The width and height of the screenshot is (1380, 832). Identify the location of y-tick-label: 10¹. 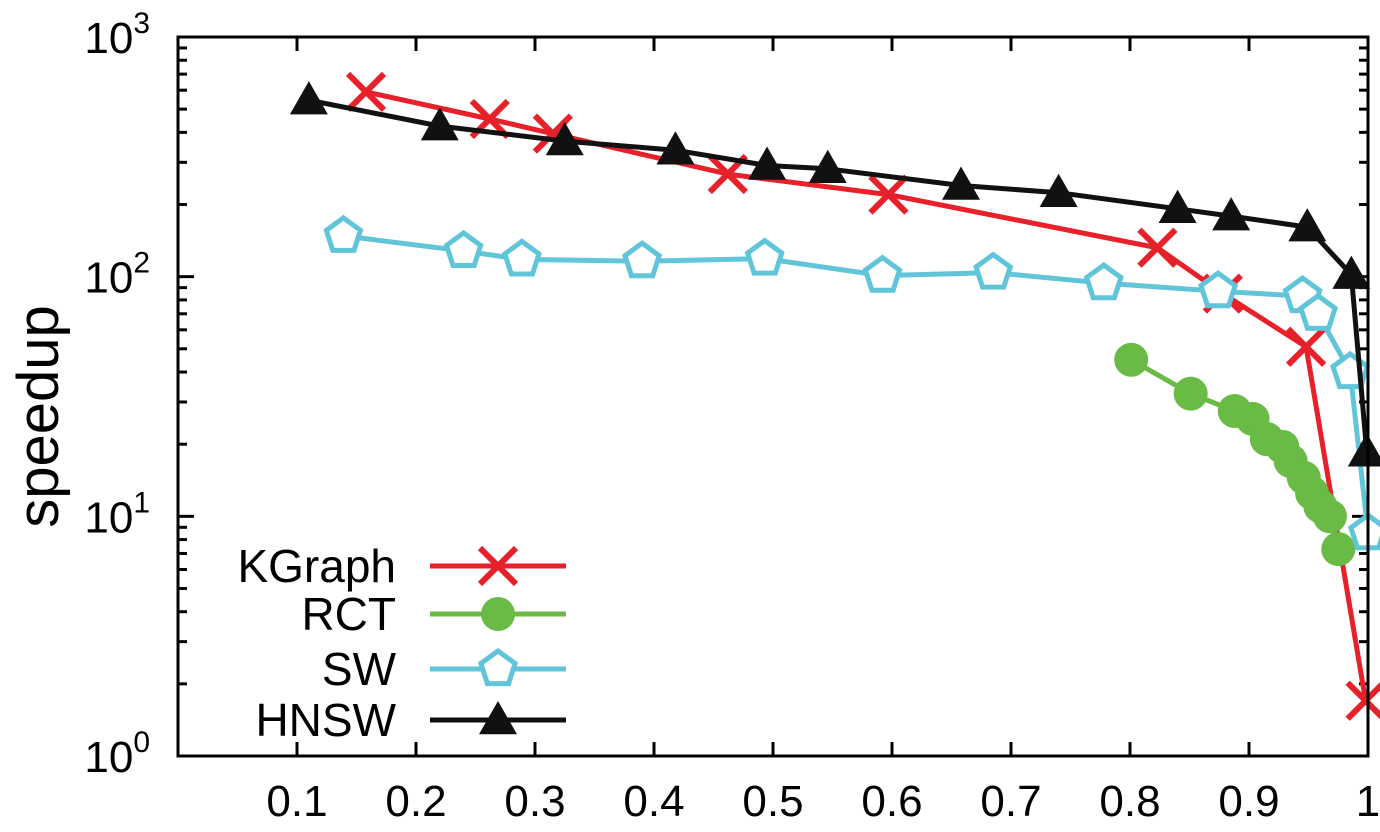
(117, 514).